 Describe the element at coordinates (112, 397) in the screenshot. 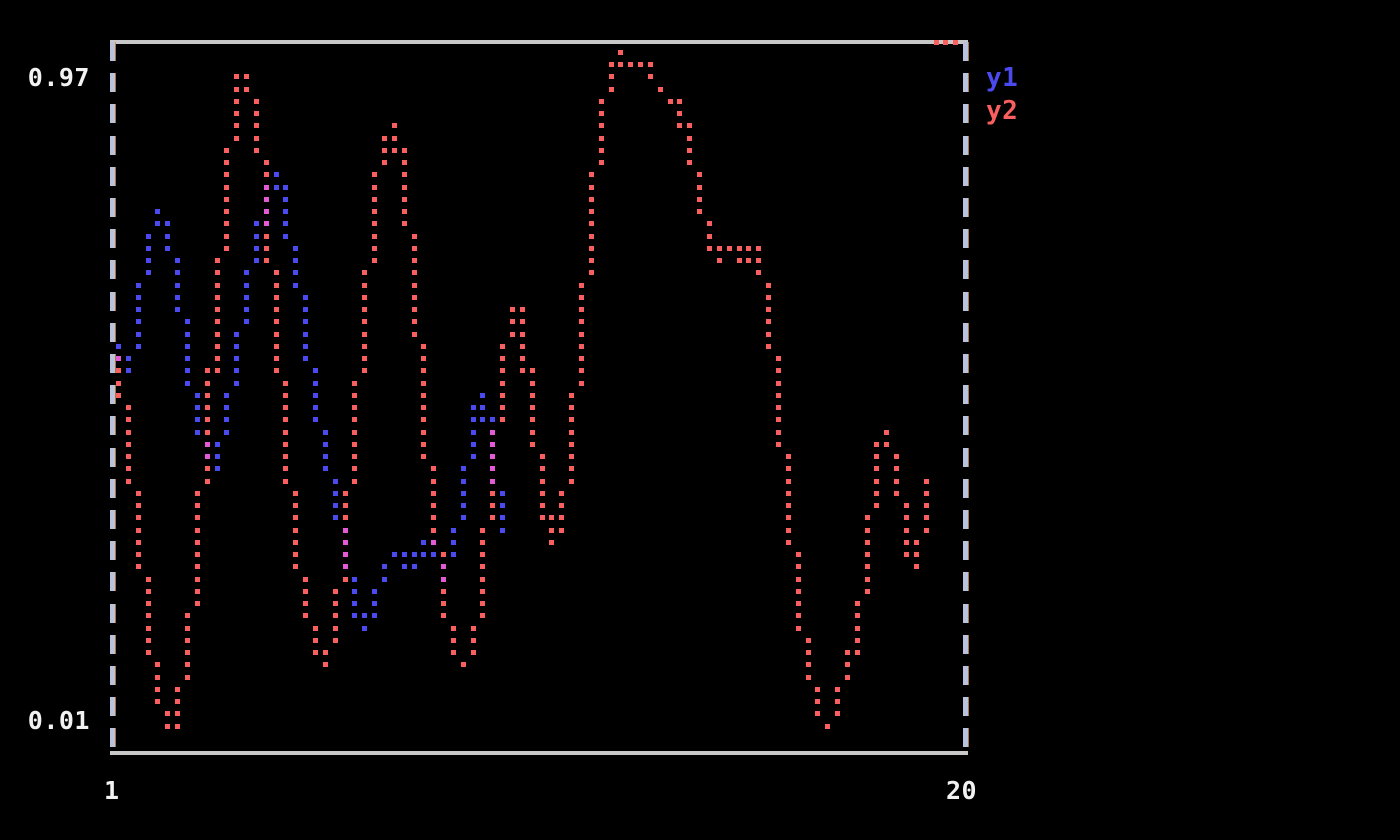

I see `plot-border-left` at that location.